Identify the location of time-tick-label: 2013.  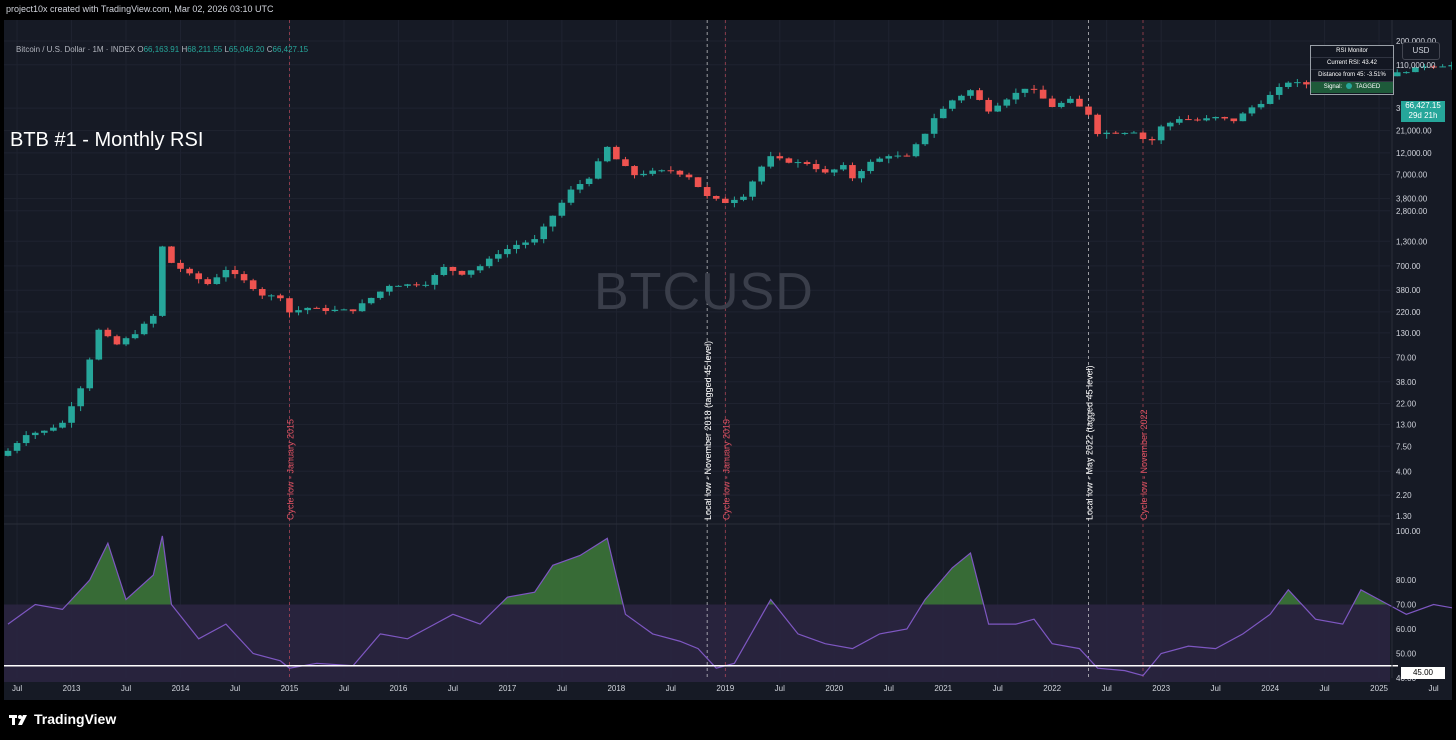
(72, 688).